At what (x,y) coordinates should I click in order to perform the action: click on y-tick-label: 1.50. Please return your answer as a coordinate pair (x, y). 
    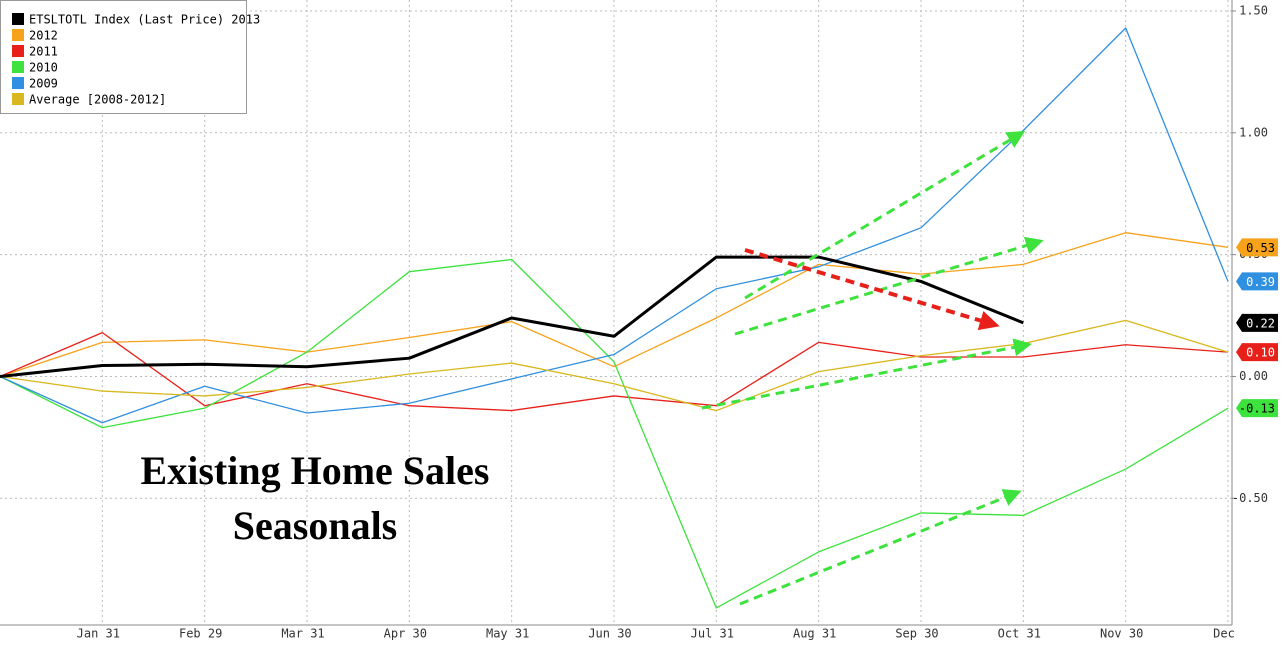
    Looking at the image, I should click on (1253, 10).